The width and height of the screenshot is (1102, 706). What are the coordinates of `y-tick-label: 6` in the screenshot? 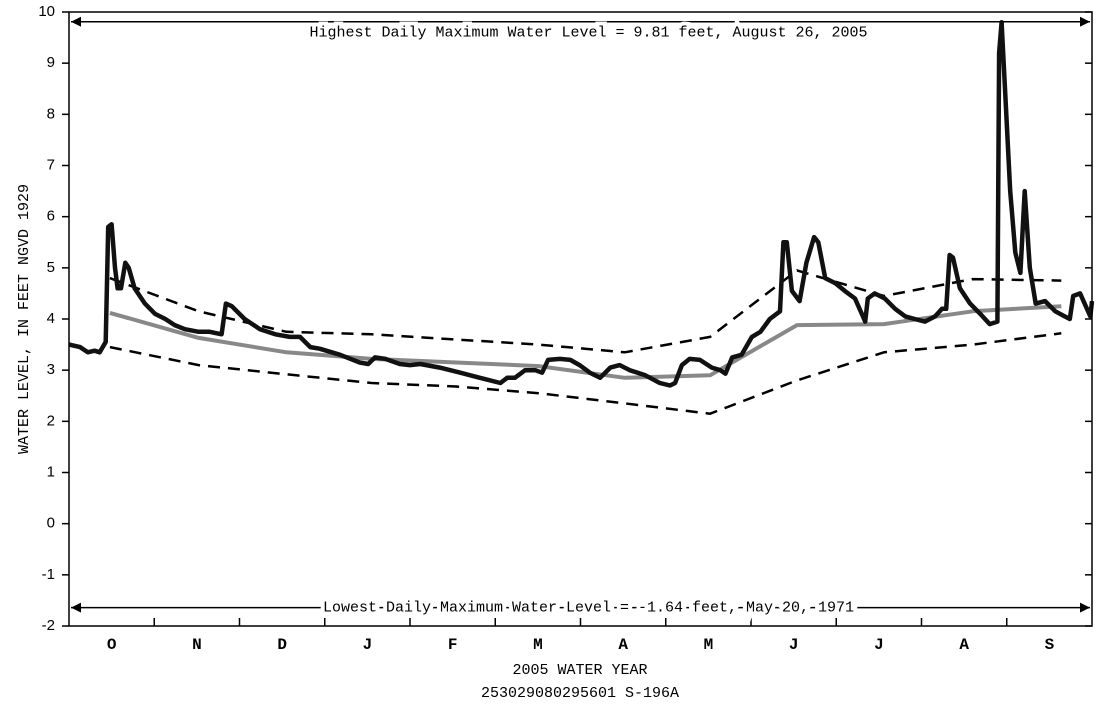 It's located at (51, 216).